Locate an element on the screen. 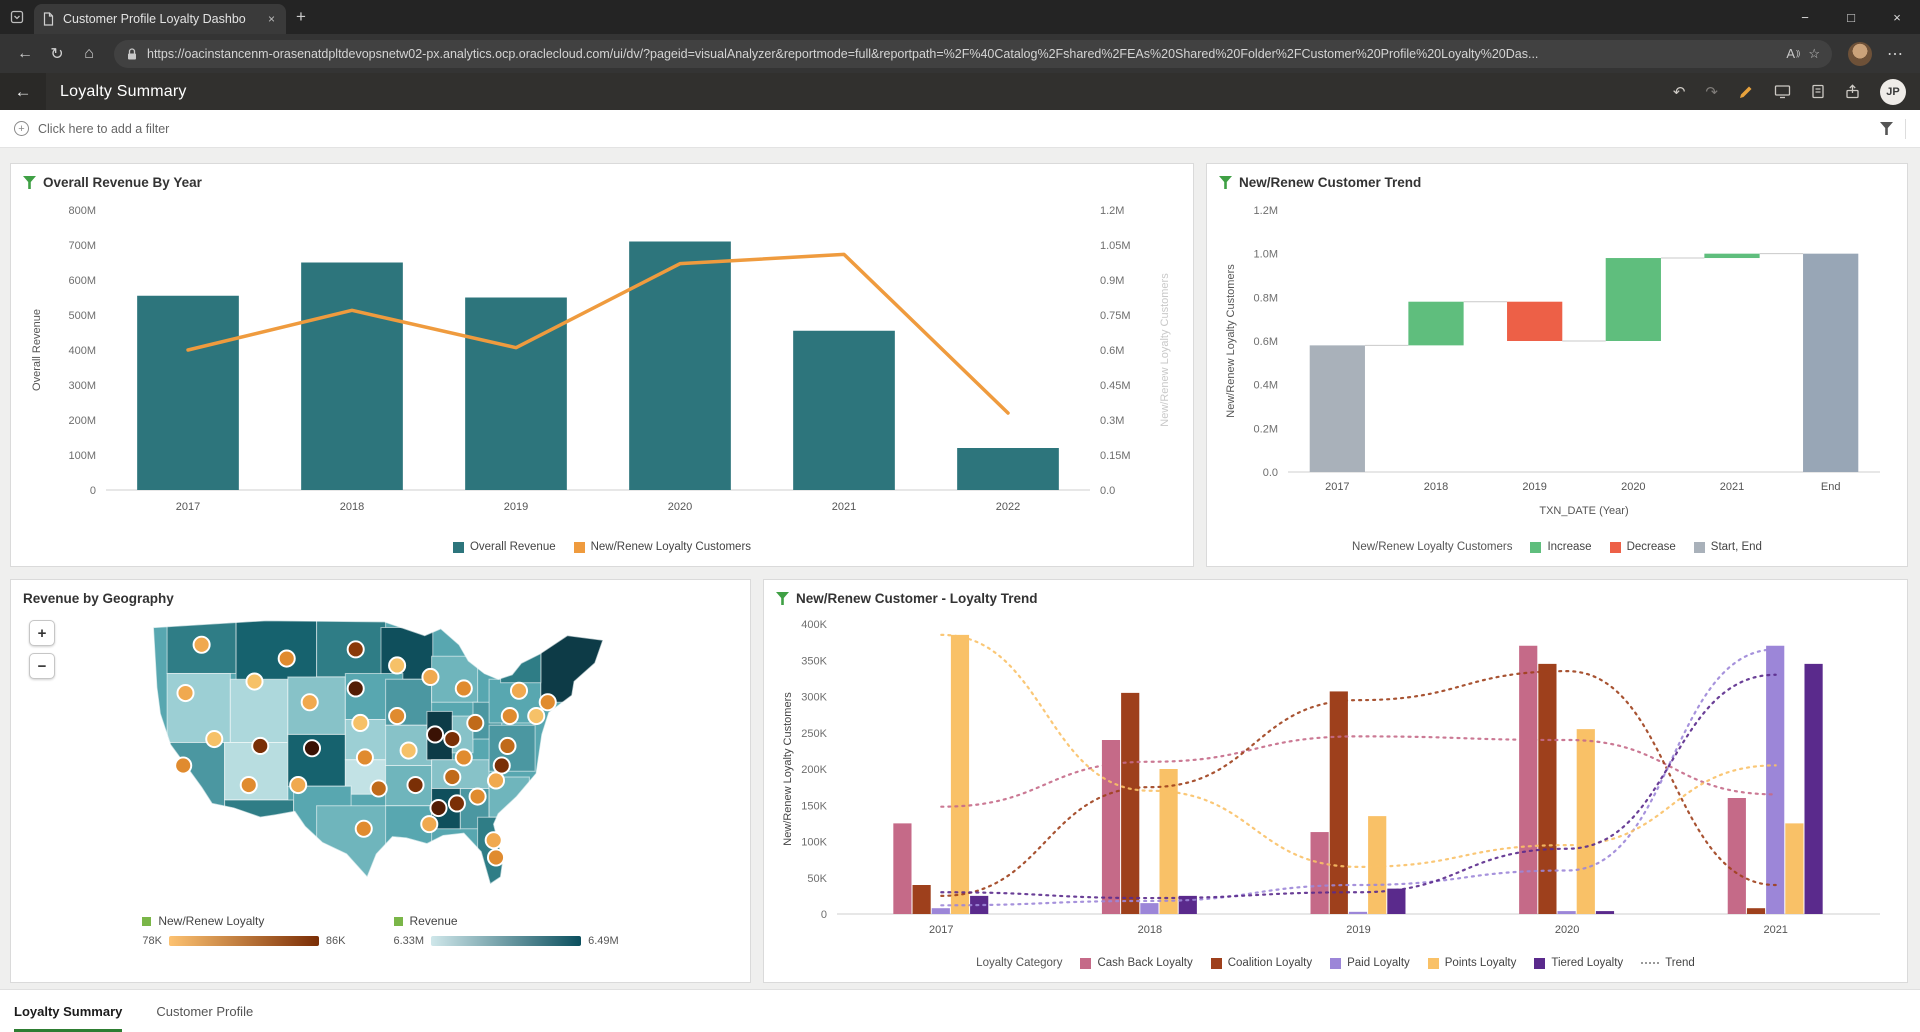  svg-text: 1.05M is located at coordinates (1115, 246).